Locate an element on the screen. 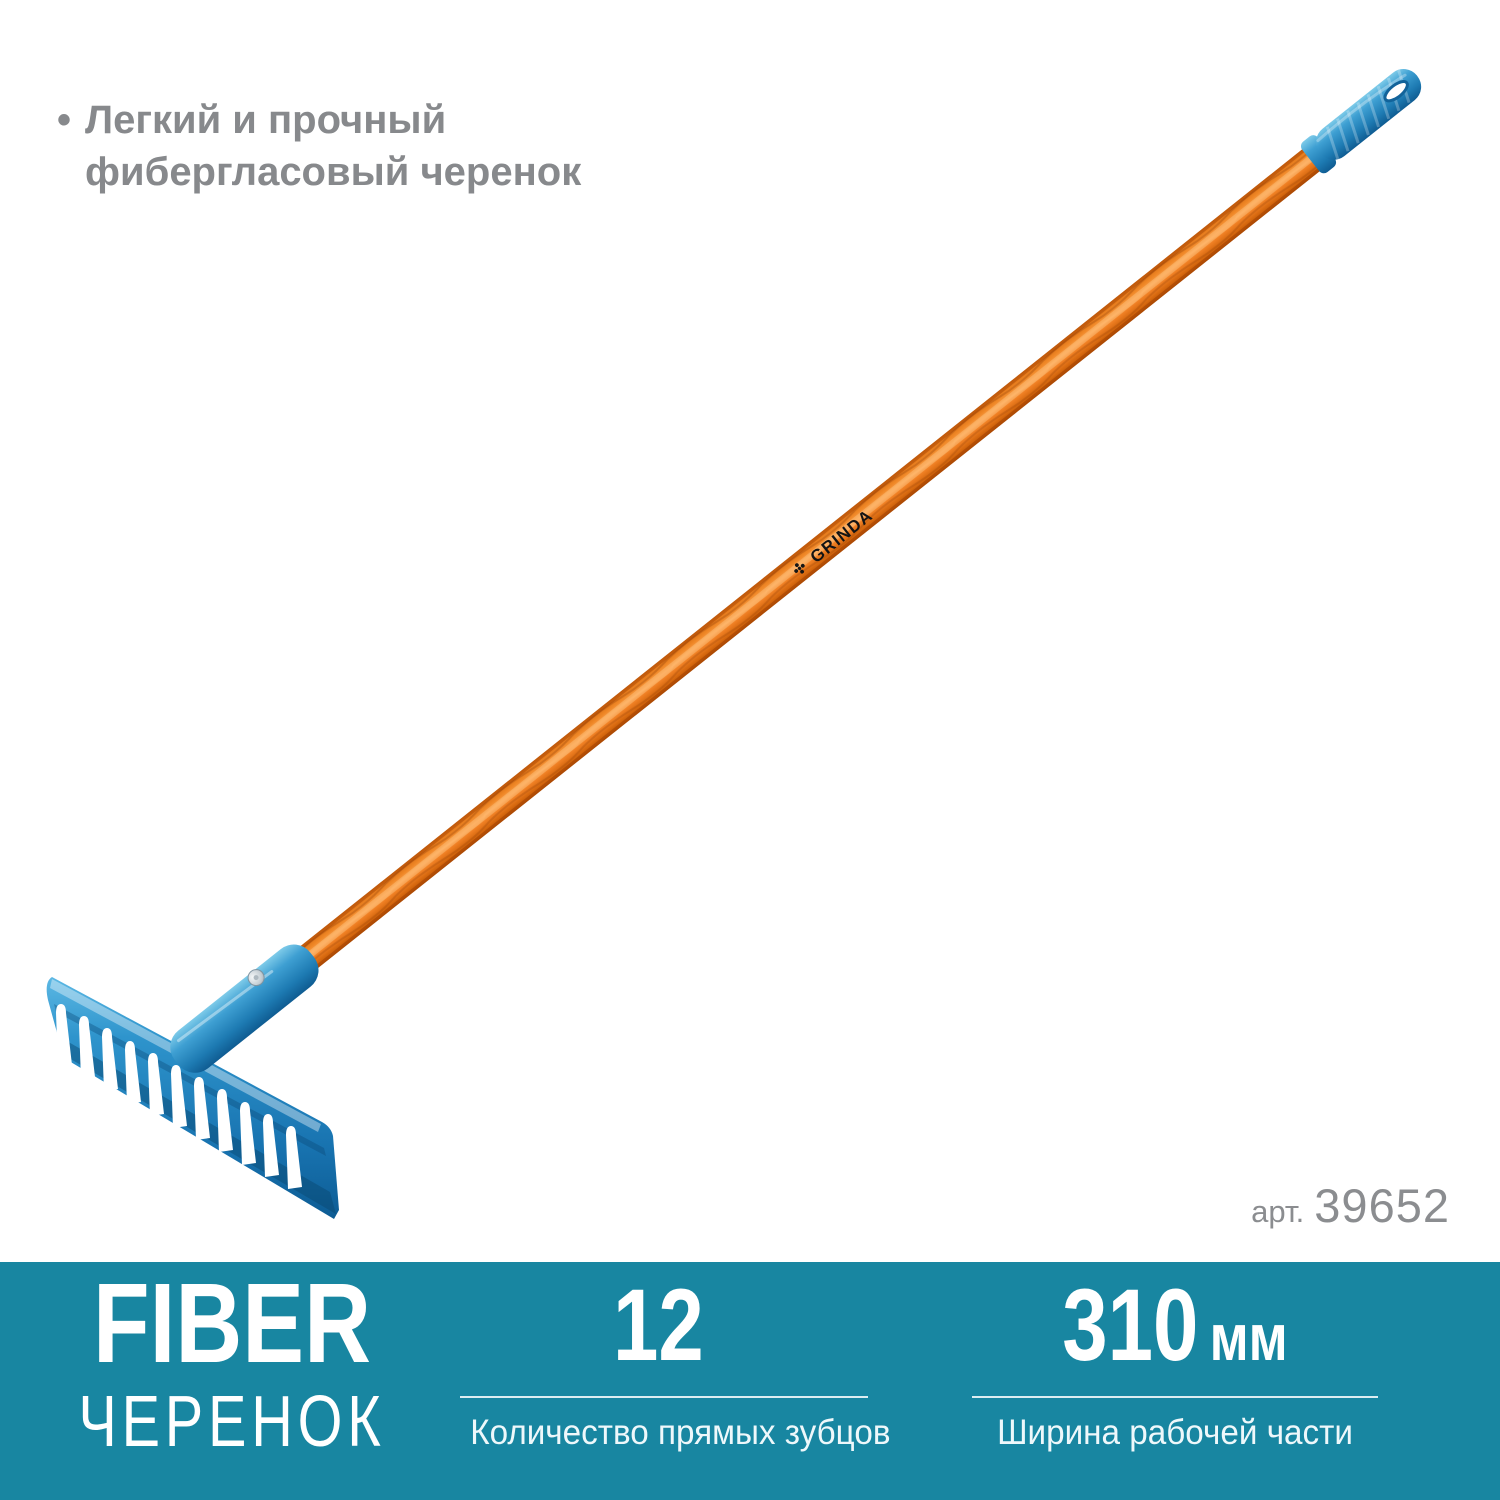 The height and width of the screenshot is (1500, 1500). stat-label: Ширина рабочей части is located at coordinates (1175, 1432).